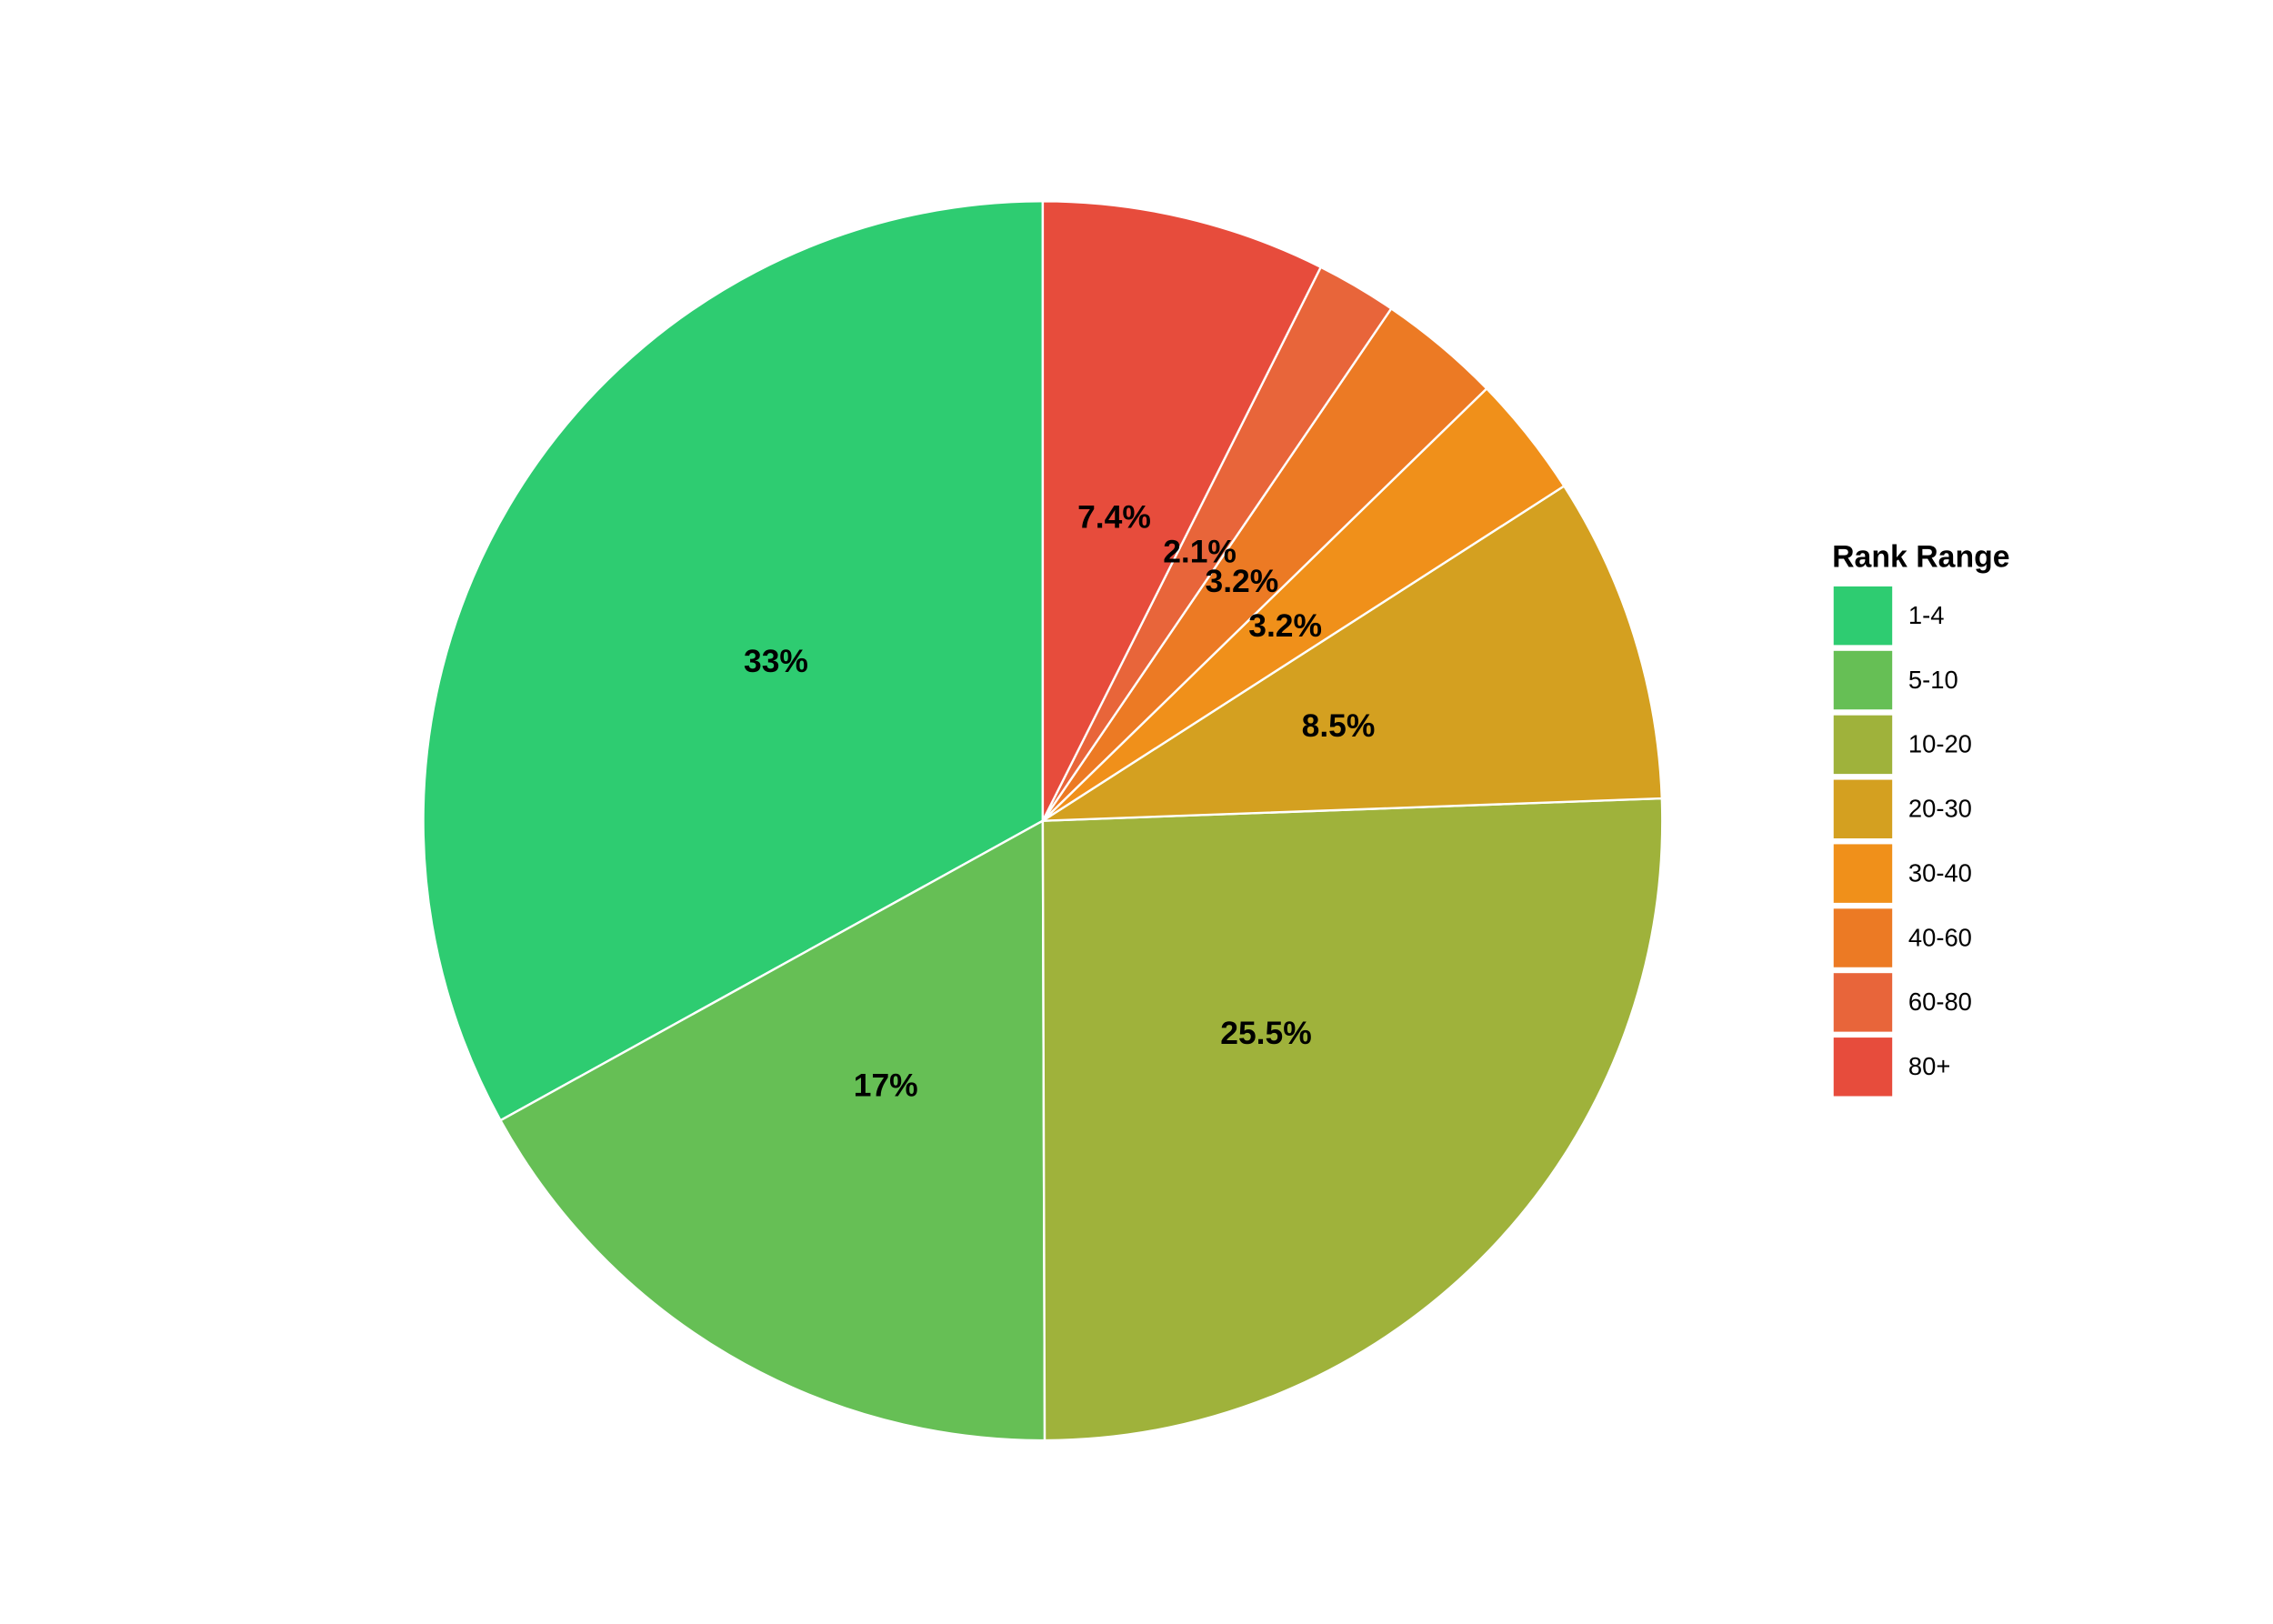 The image size is (2273, 1624). I want to click on legend-label: 80+, so click(1929, 1066).